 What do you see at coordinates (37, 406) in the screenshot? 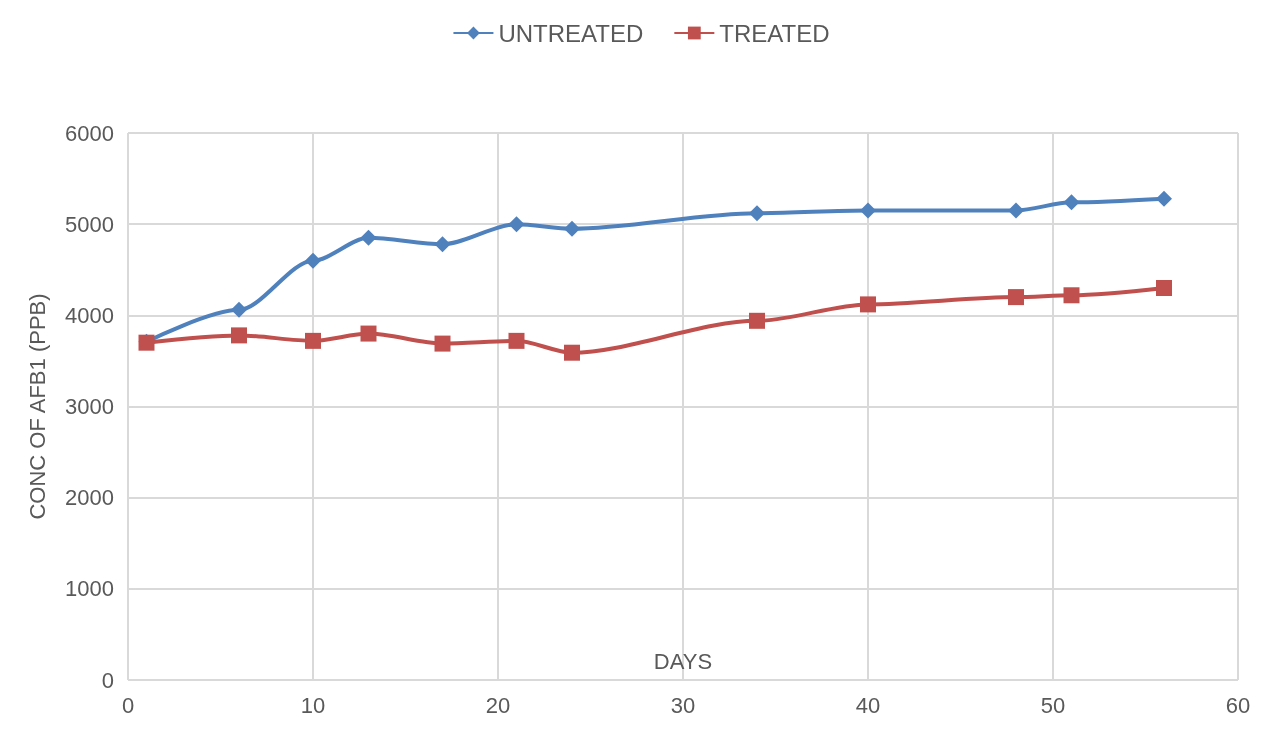
I see `y-axis-title: CONC OF AFB1 (PPB)` at bounding box center [37, 406].